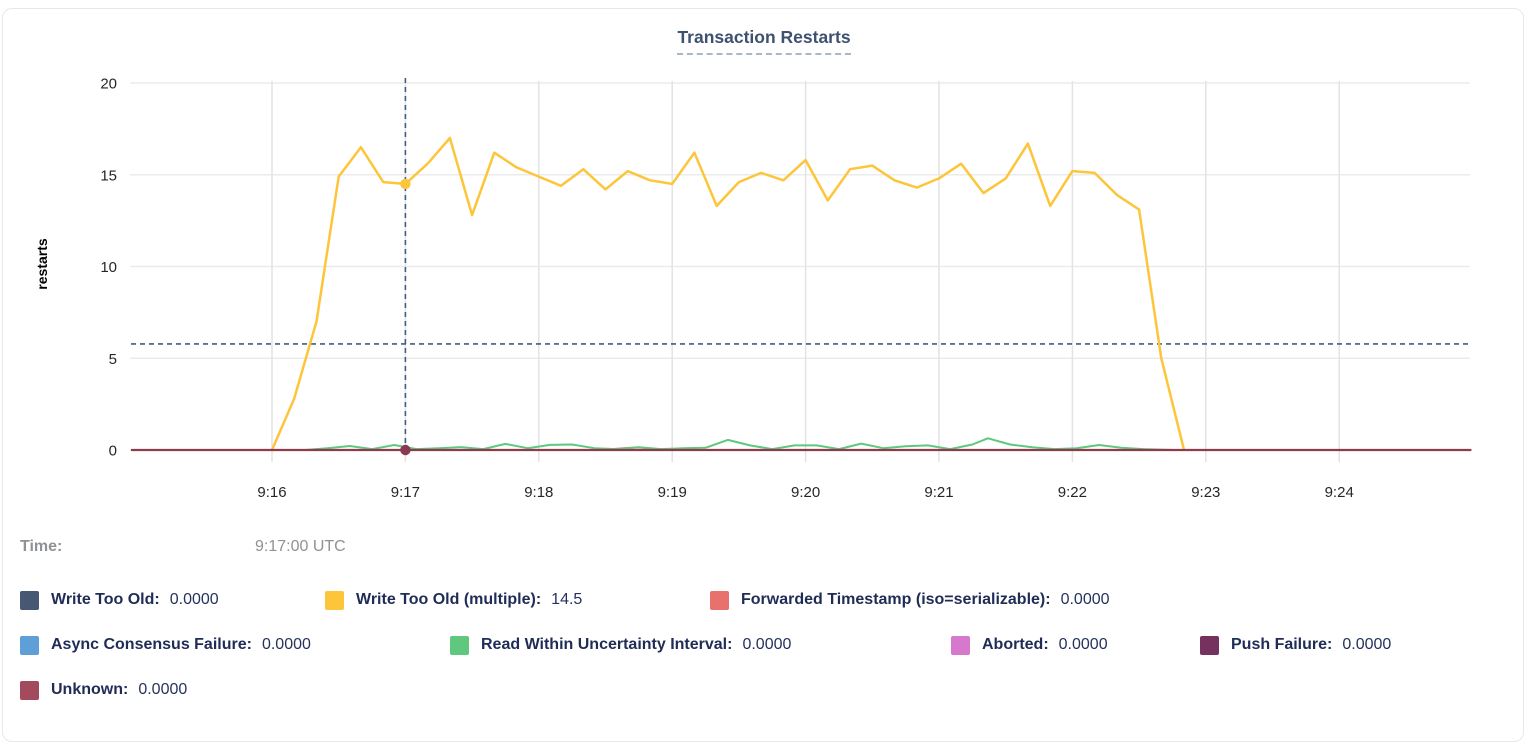 The height and width of the screenshot is (744, 1528). I want to click on y-tick-label: 10, so click(108, 267).